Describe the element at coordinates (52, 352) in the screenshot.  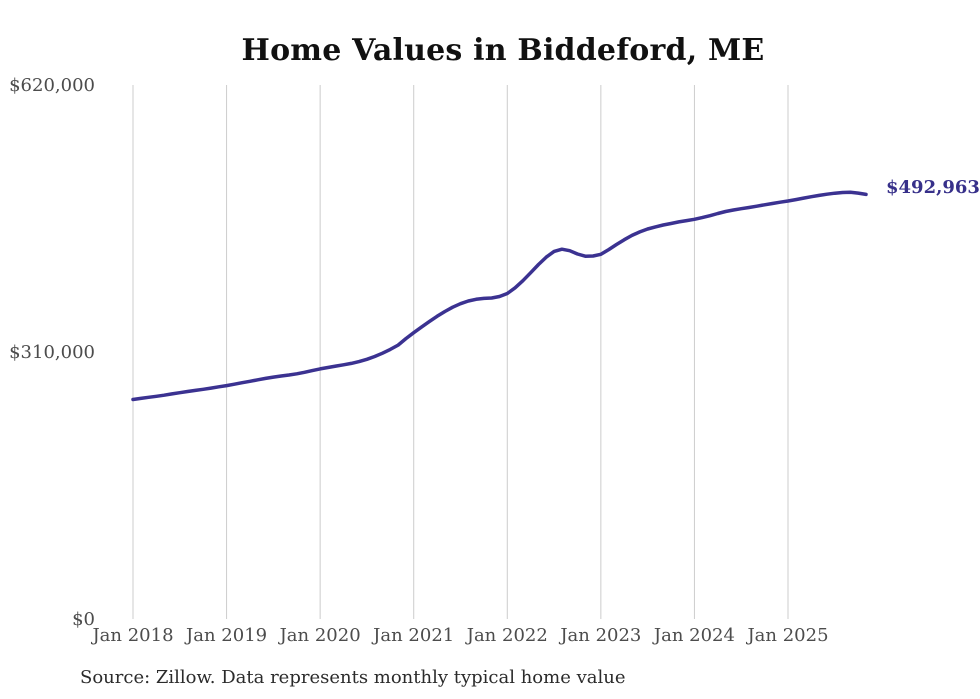
I see `y-tick-label: $310,000` at that location.